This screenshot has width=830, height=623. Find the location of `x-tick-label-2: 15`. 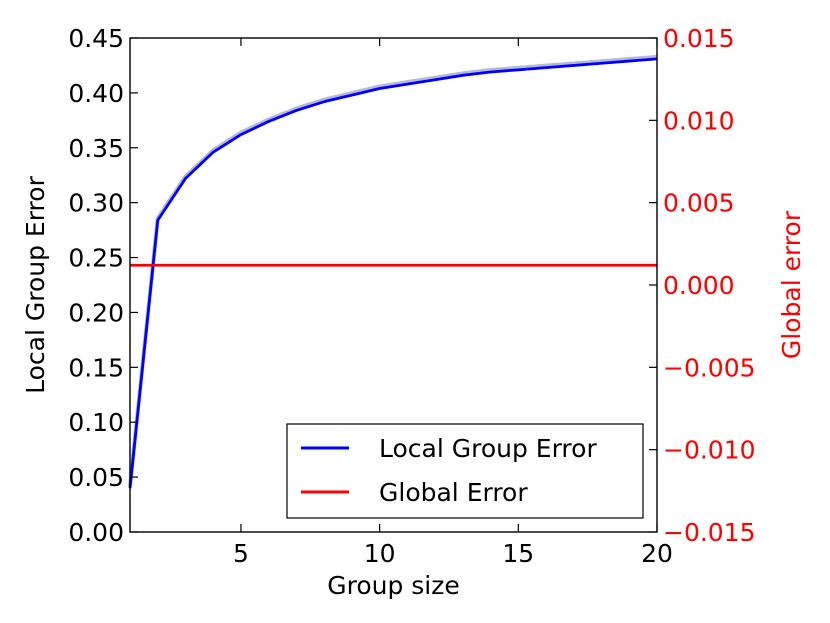

x-tick-label-2: 15 is located at coordinates (518, 553).